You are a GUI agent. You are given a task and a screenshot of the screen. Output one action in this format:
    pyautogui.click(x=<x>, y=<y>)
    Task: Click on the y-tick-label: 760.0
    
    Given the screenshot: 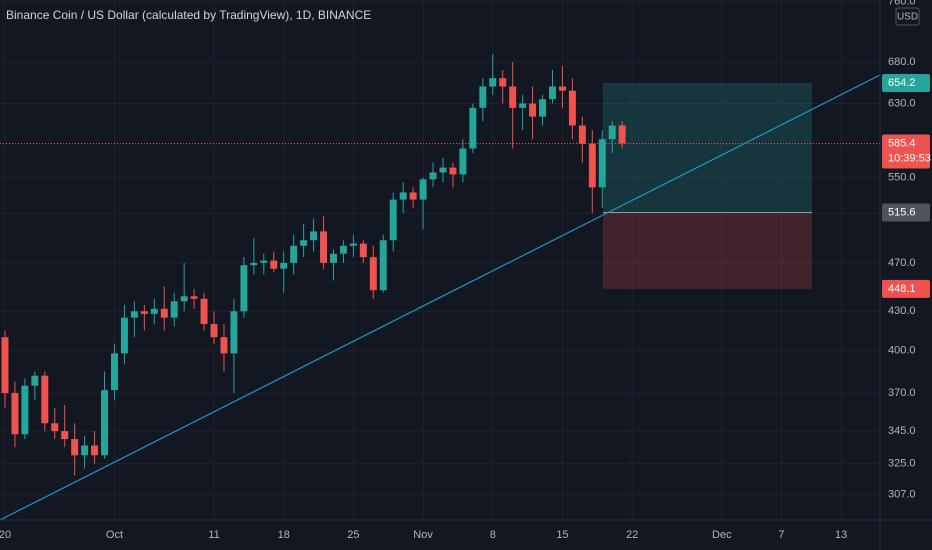 What is the action you would take?
    pyautogui.click(x=902, y=3)
    